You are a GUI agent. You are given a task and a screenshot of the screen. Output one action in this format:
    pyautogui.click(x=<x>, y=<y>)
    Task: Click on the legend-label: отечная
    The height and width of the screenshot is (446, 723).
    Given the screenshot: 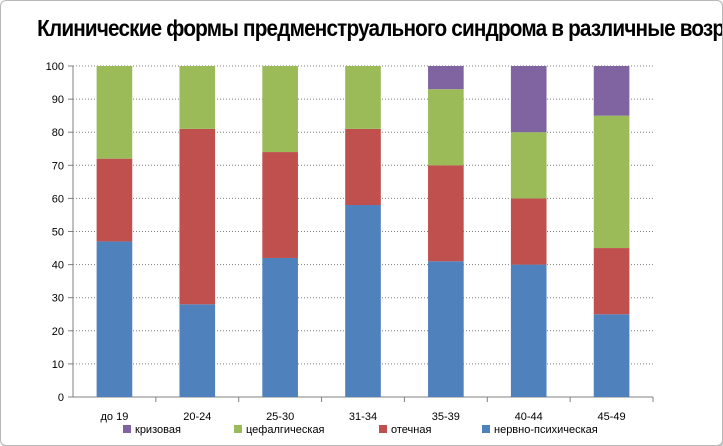 What is the action you would take?
    pyautogui.click(x=411, y=430)
    